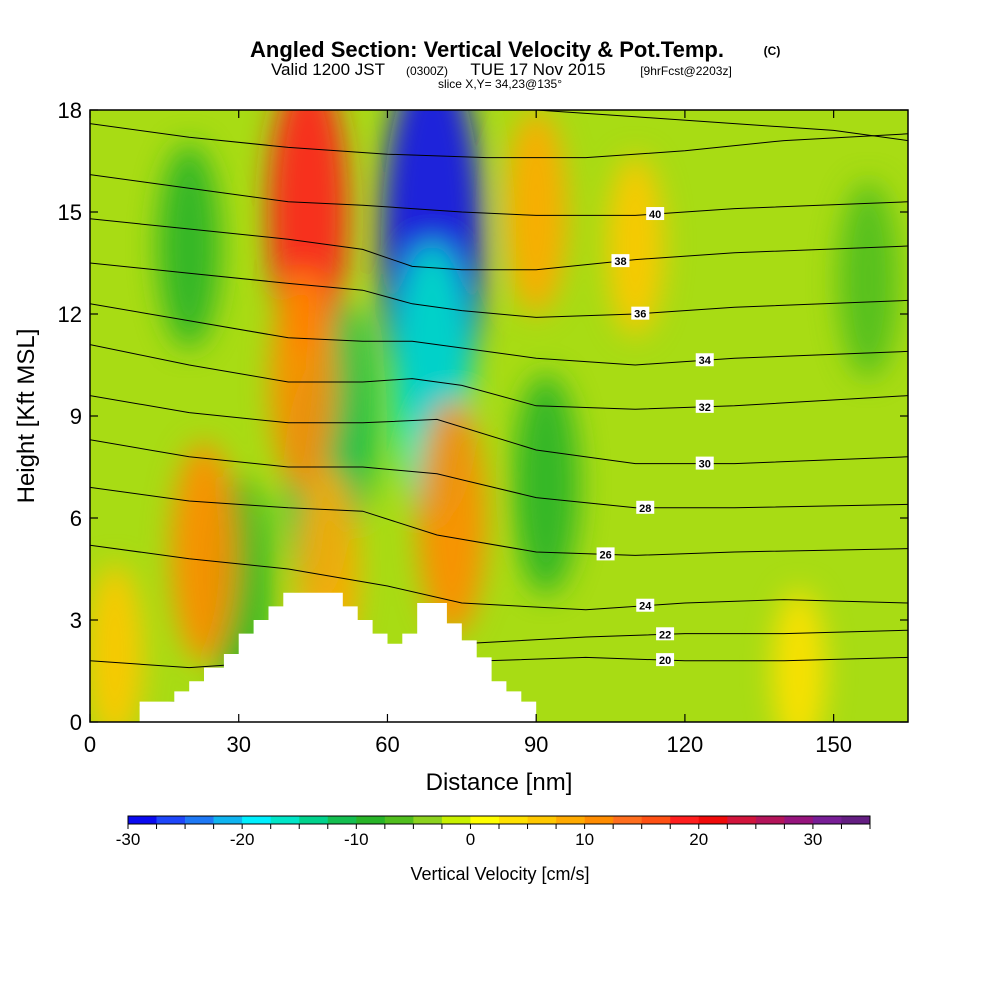 The image size is (1000, 1000). What do you see at coordinates (70, 314) in the screenshot?
I see `y-tick-label-12: 12` at bounding box center [70, 314].